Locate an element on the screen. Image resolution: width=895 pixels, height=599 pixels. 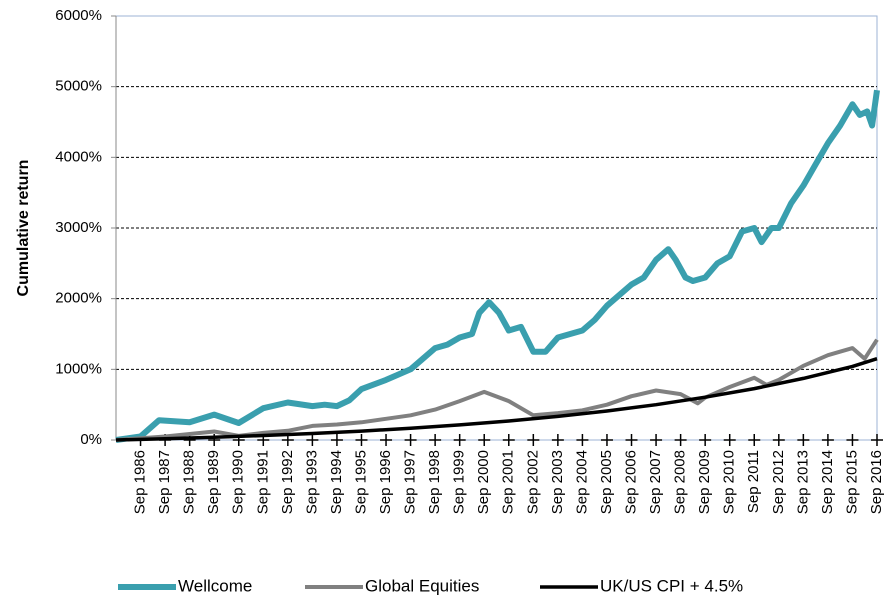
x-tick-label: Sep 2004 is located at coordinates (581, 482).